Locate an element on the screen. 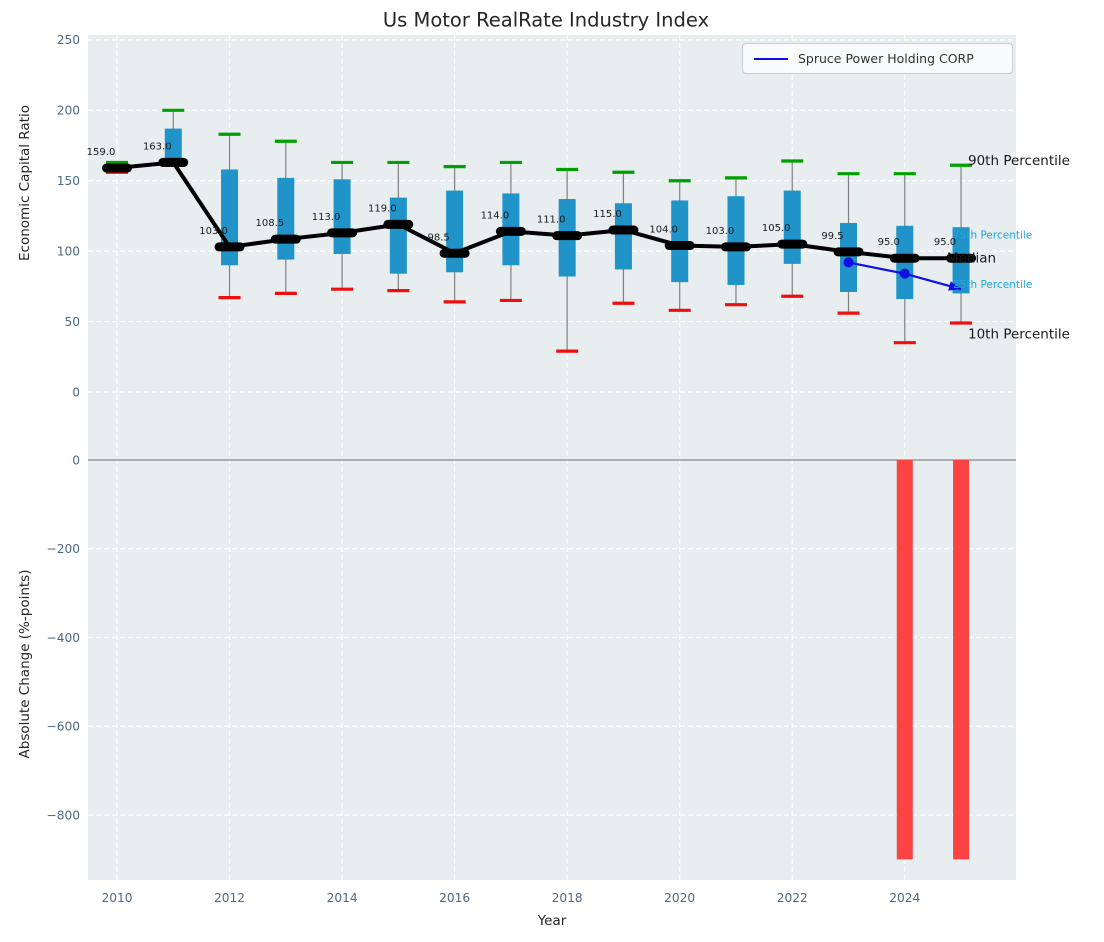 This screenshot has width=1104, height=942. top-y-tick-label: 100 is located at coordinates (68, 251).